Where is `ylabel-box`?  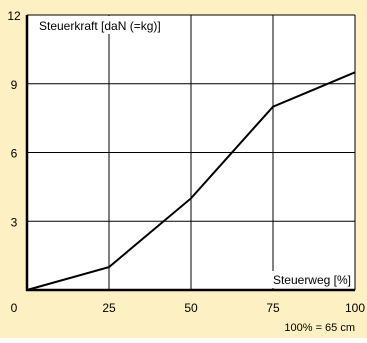
ylabel-box is located at coordinates (110, 25).